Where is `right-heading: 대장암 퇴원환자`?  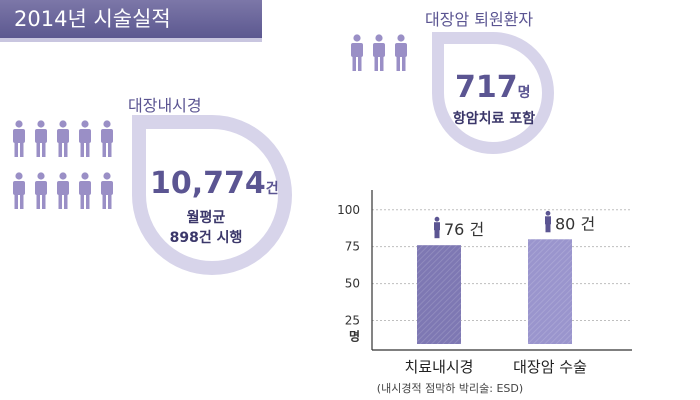 right-heading: 대장암 퇴원환자 is located at coordinates (479, 19).